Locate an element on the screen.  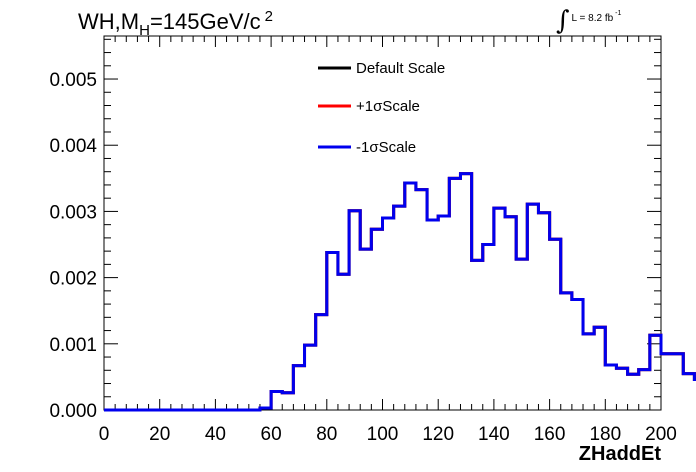
title-superscript: 2 is located at coordinates (268, 16).